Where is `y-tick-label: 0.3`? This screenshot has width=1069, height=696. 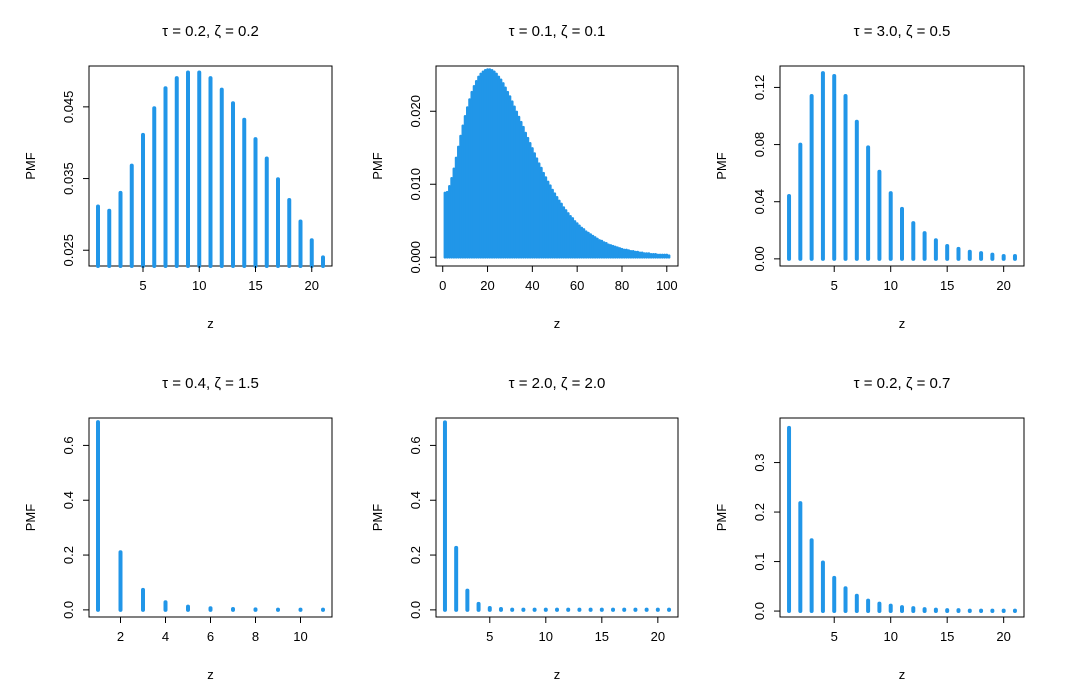 y-tick-label: 0.3 is located at coordinates (759, 463).